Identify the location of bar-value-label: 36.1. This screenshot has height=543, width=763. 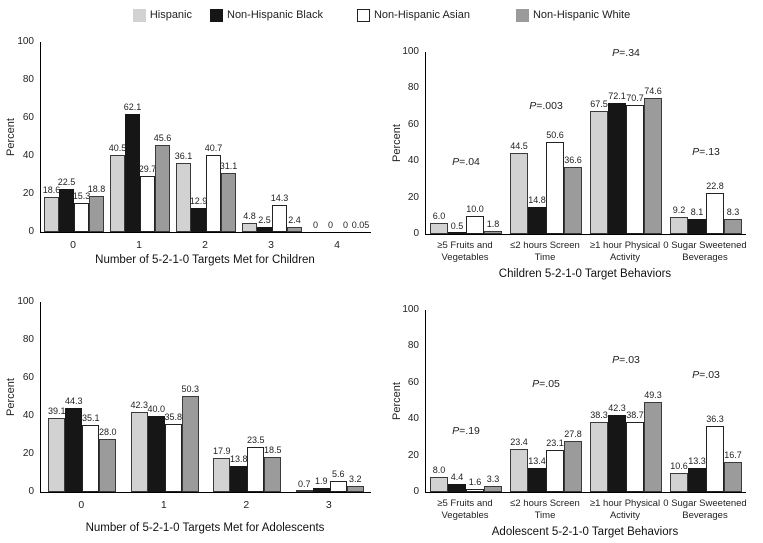
(183, 156).